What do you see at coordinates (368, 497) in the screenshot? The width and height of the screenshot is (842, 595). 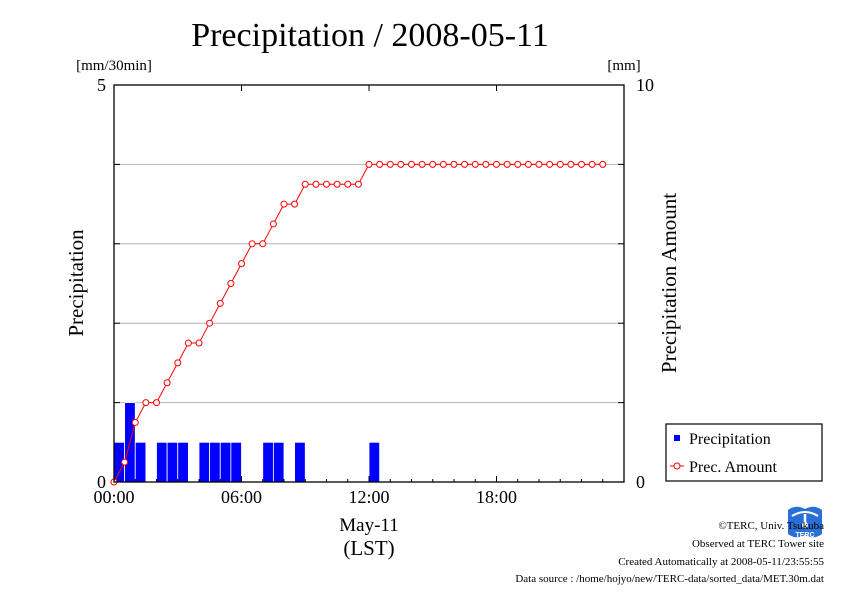 I see `x-tick-label: 12:00` at bounding box center [368, 497].